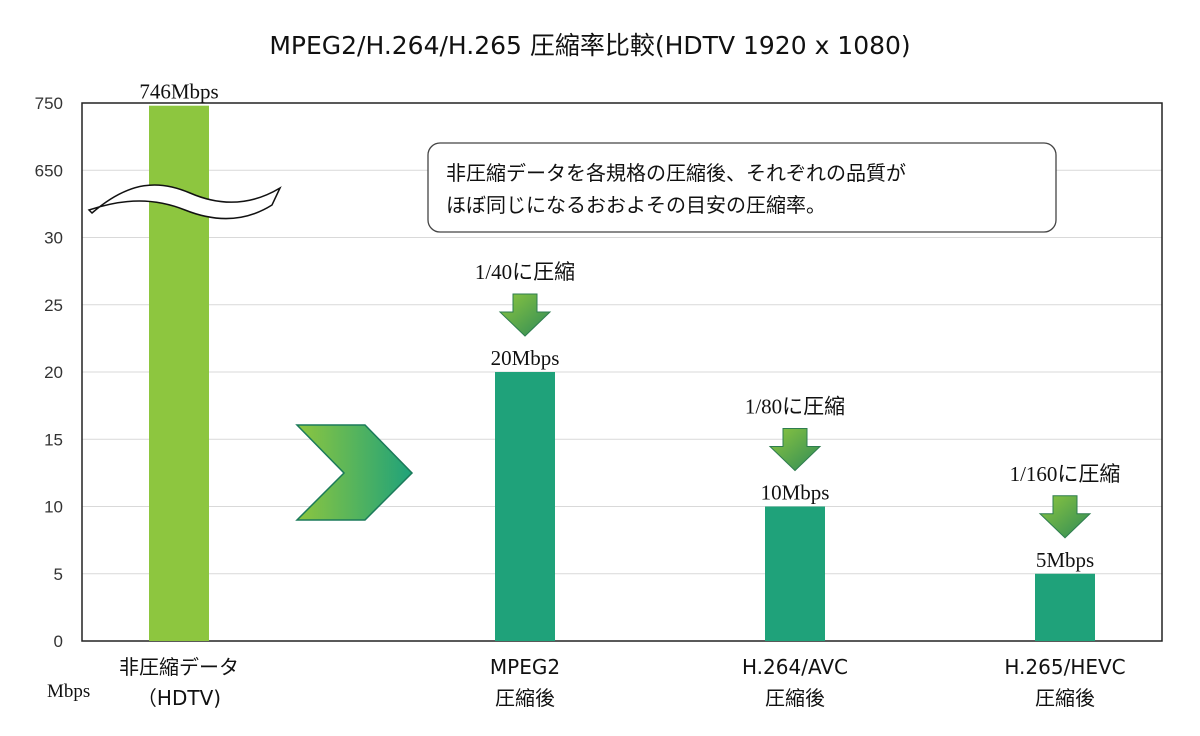 This screenshot has height=736, width=1200. Describe the element at coordinates (53, 372) in the screenshot. I see `y-tick-label: 20` at that location.